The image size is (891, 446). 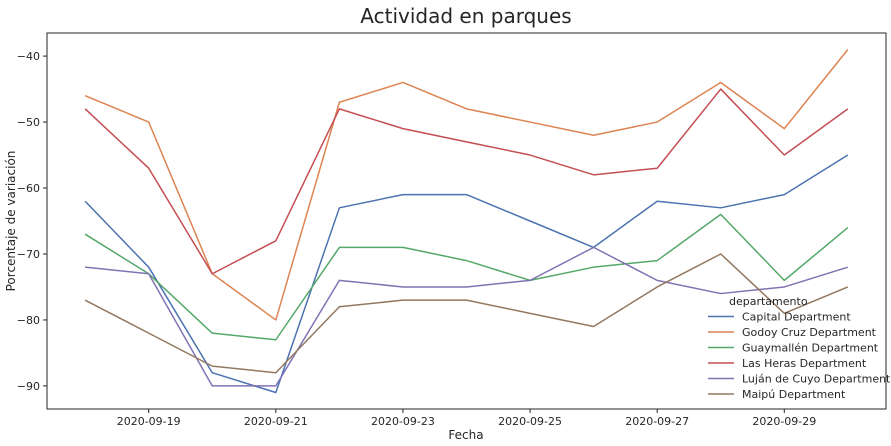 I want to click on legend-entry: Guaymallén Department, so click(x=810, y=348).